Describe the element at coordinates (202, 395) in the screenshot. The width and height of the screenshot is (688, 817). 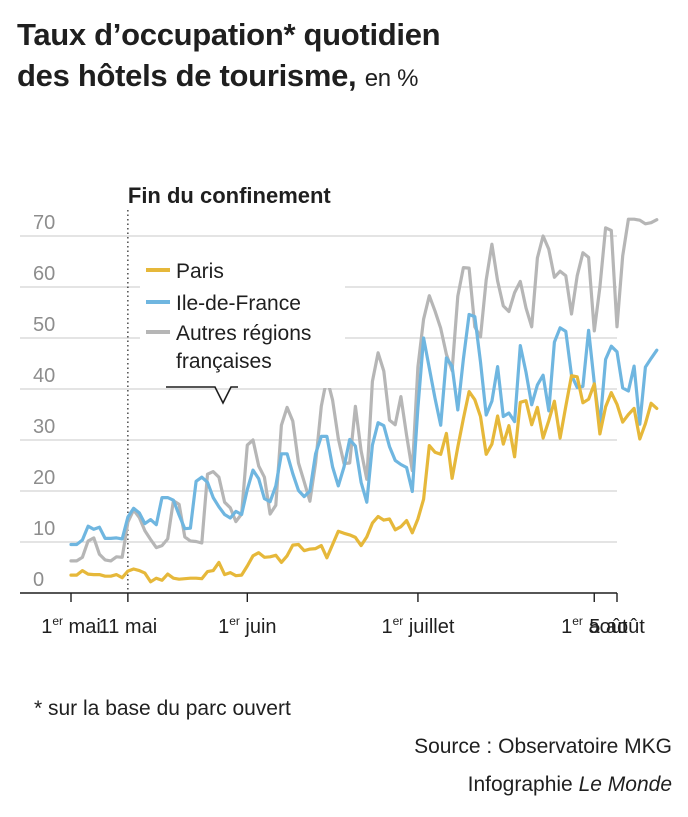
I see `legend-pointer` at that location.